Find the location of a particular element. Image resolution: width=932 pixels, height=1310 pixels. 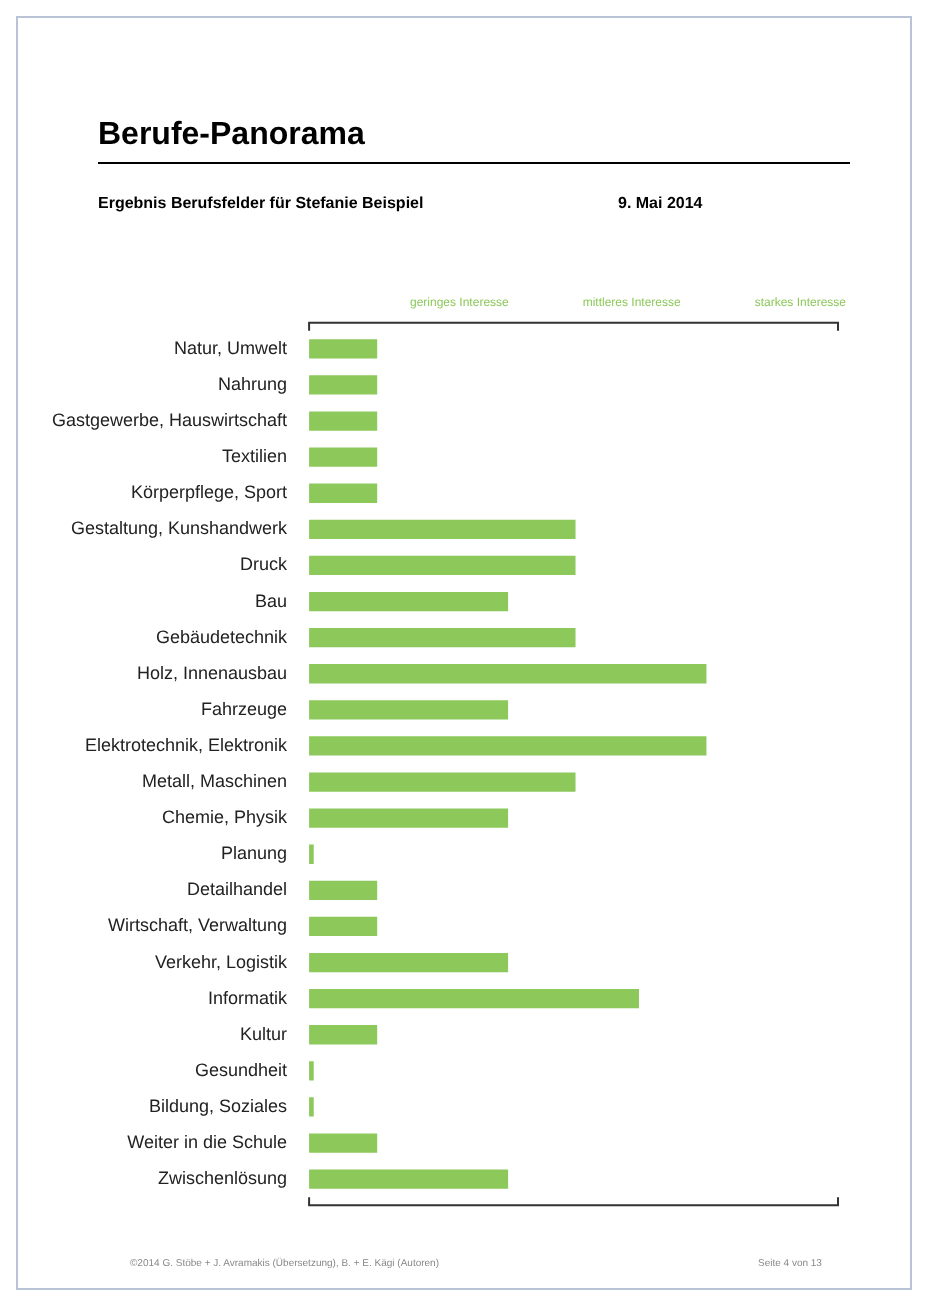

y-tick-label: Detailhandel is located at coordinates (237, 889).